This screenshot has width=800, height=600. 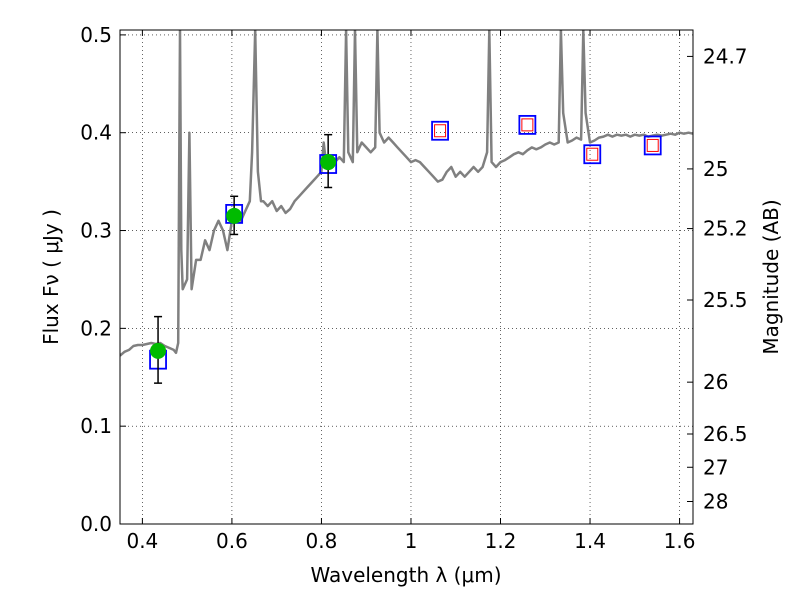 What do you see at coordinates (96, 133) in the screenshot?
I see `y-tick-label: 0.4` at bounding box center [96, 133].